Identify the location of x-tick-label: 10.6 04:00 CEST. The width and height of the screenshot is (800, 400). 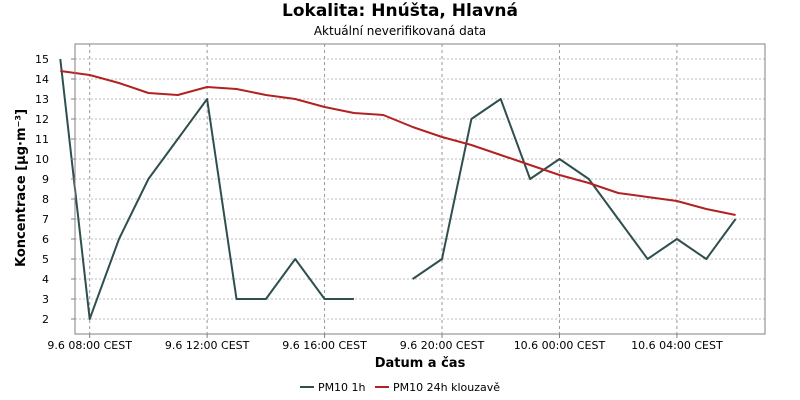
(677, 345).